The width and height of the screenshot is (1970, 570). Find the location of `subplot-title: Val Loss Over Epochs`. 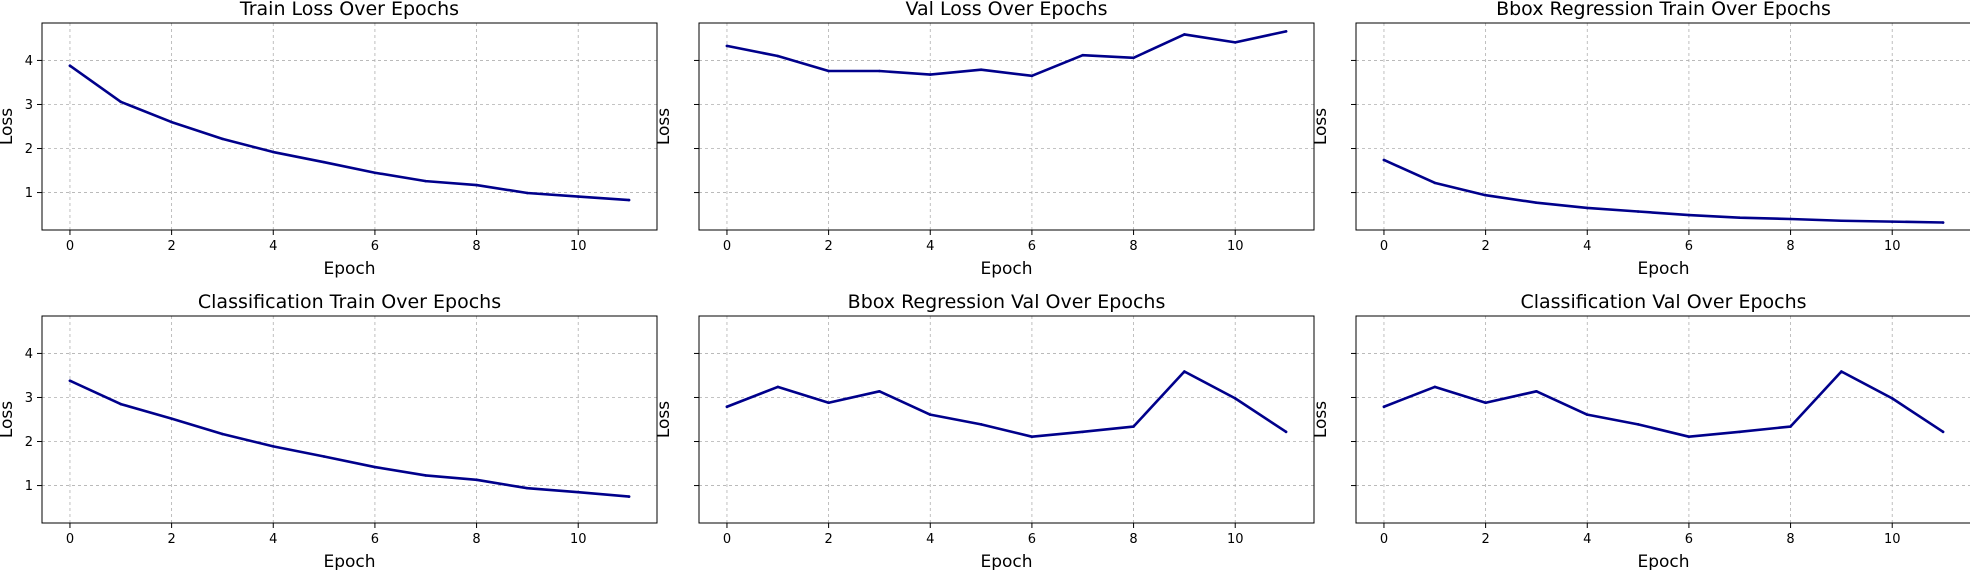

subplot-title: Val Loss Over Epochs is located at coordinates (1006, 10).